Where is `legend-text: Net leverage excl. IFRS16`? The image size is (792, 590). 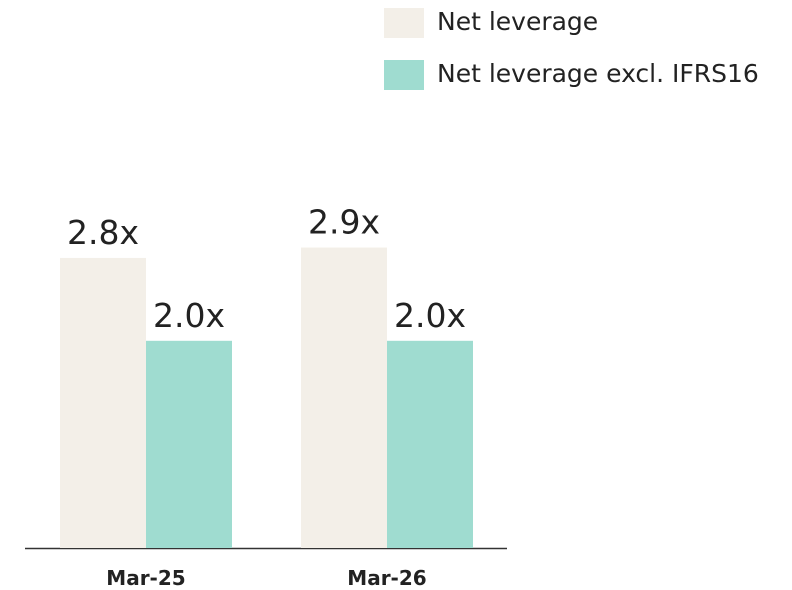
legend-text: Net leverage excl. IFRS16 is located at coordinates (598, 73).